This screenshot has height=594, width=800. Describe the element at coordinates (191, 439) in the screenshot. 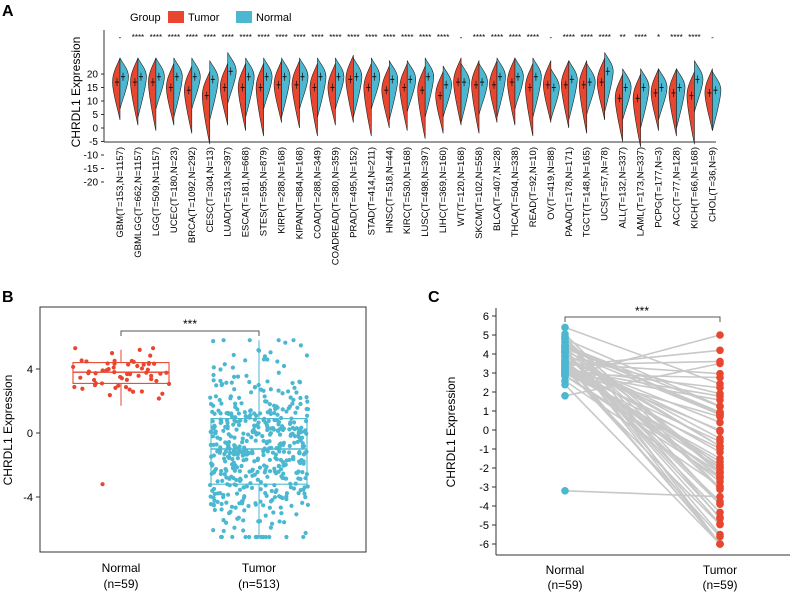

I see `panel-b-points` at that location.